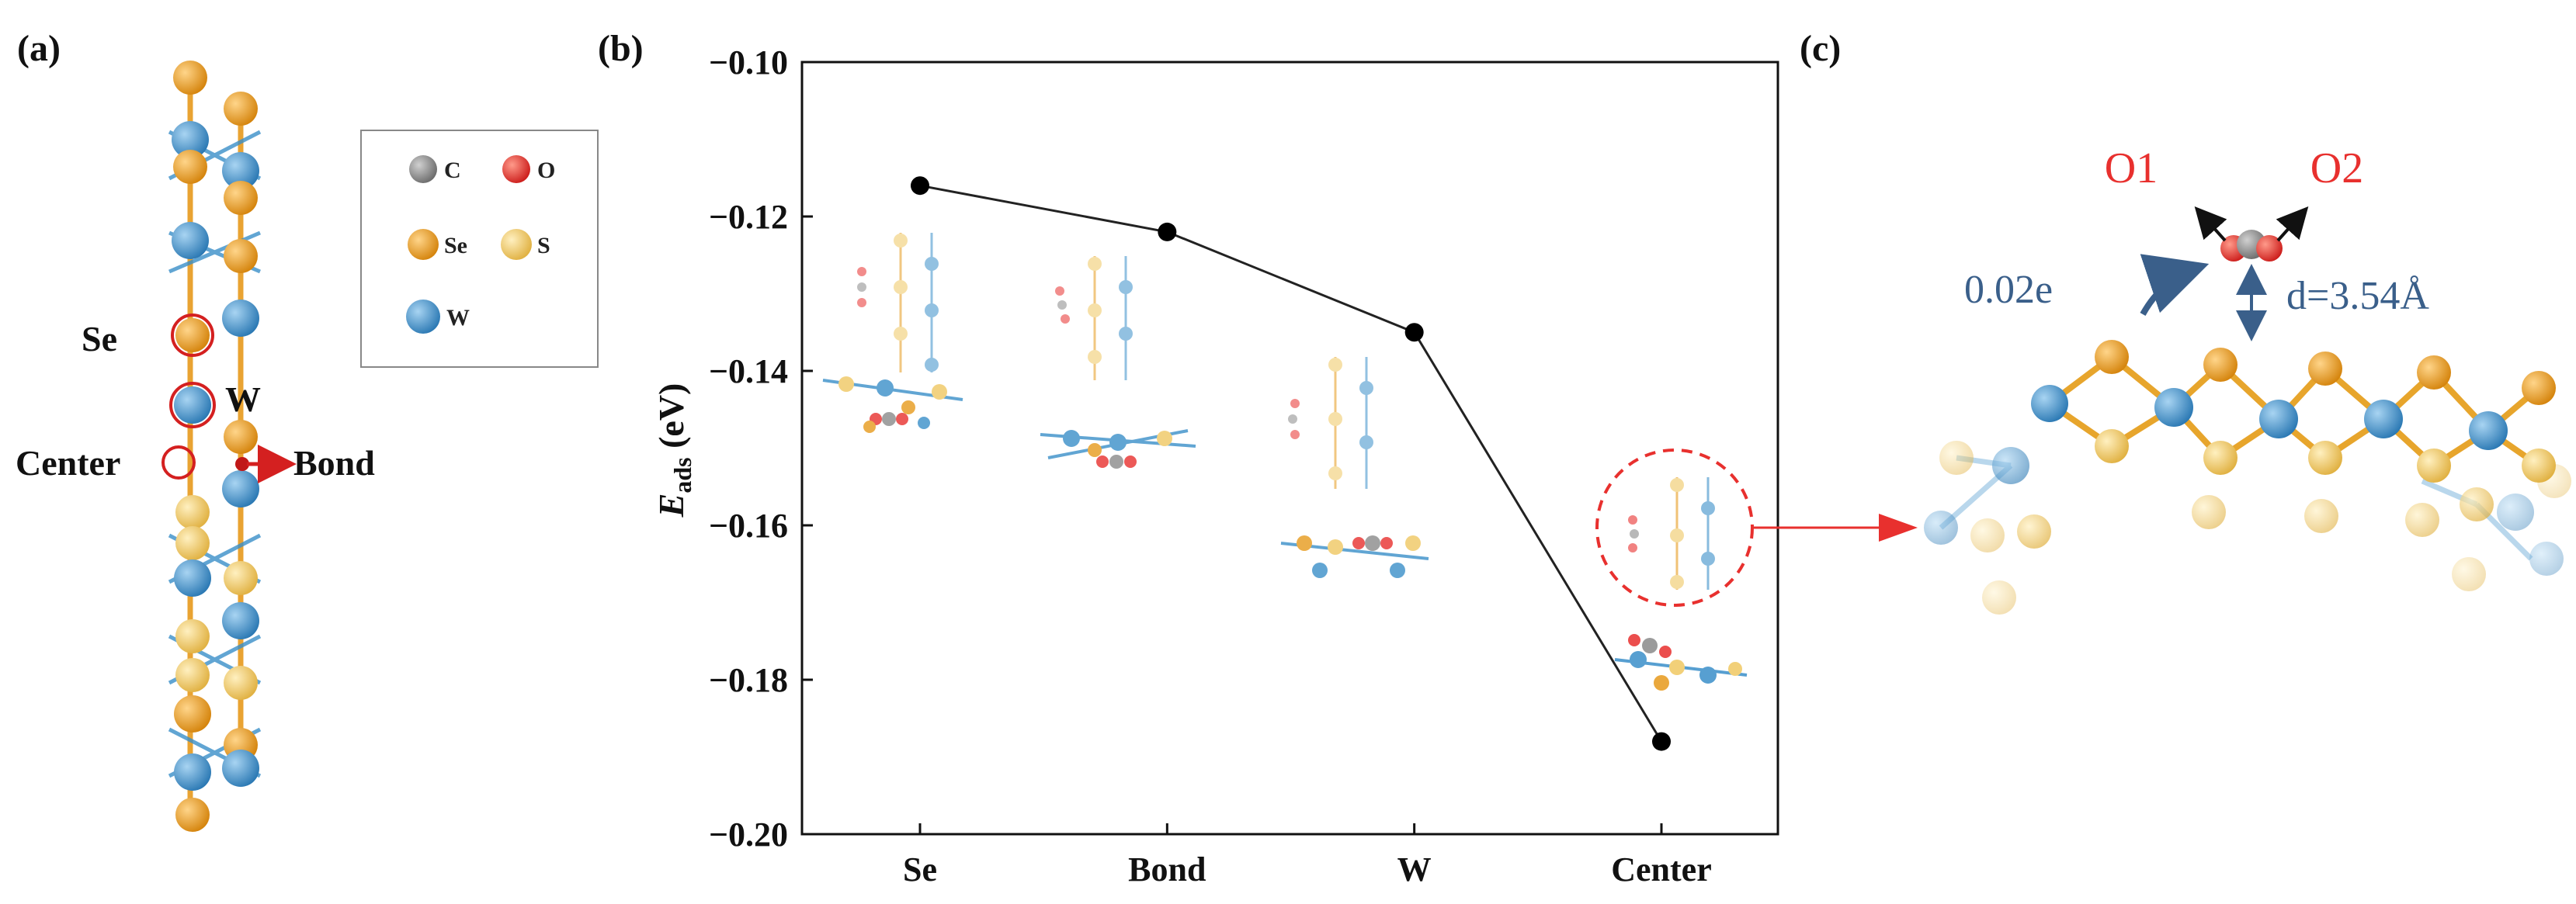 The image size is (2576, 904). What do you see at coordinates (621, 48) in the screenshot?
I see `panel-b-label: (b)` at bounding box center [621, 48].